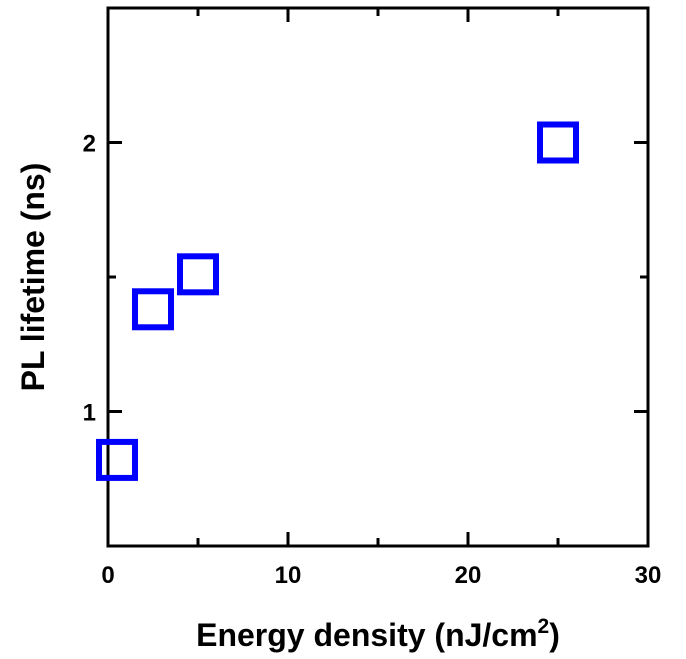  What do you see at coordinates (648, 575) in the screenshot?
I see `x-tick-label: 30` at bounding box center [648, 575].